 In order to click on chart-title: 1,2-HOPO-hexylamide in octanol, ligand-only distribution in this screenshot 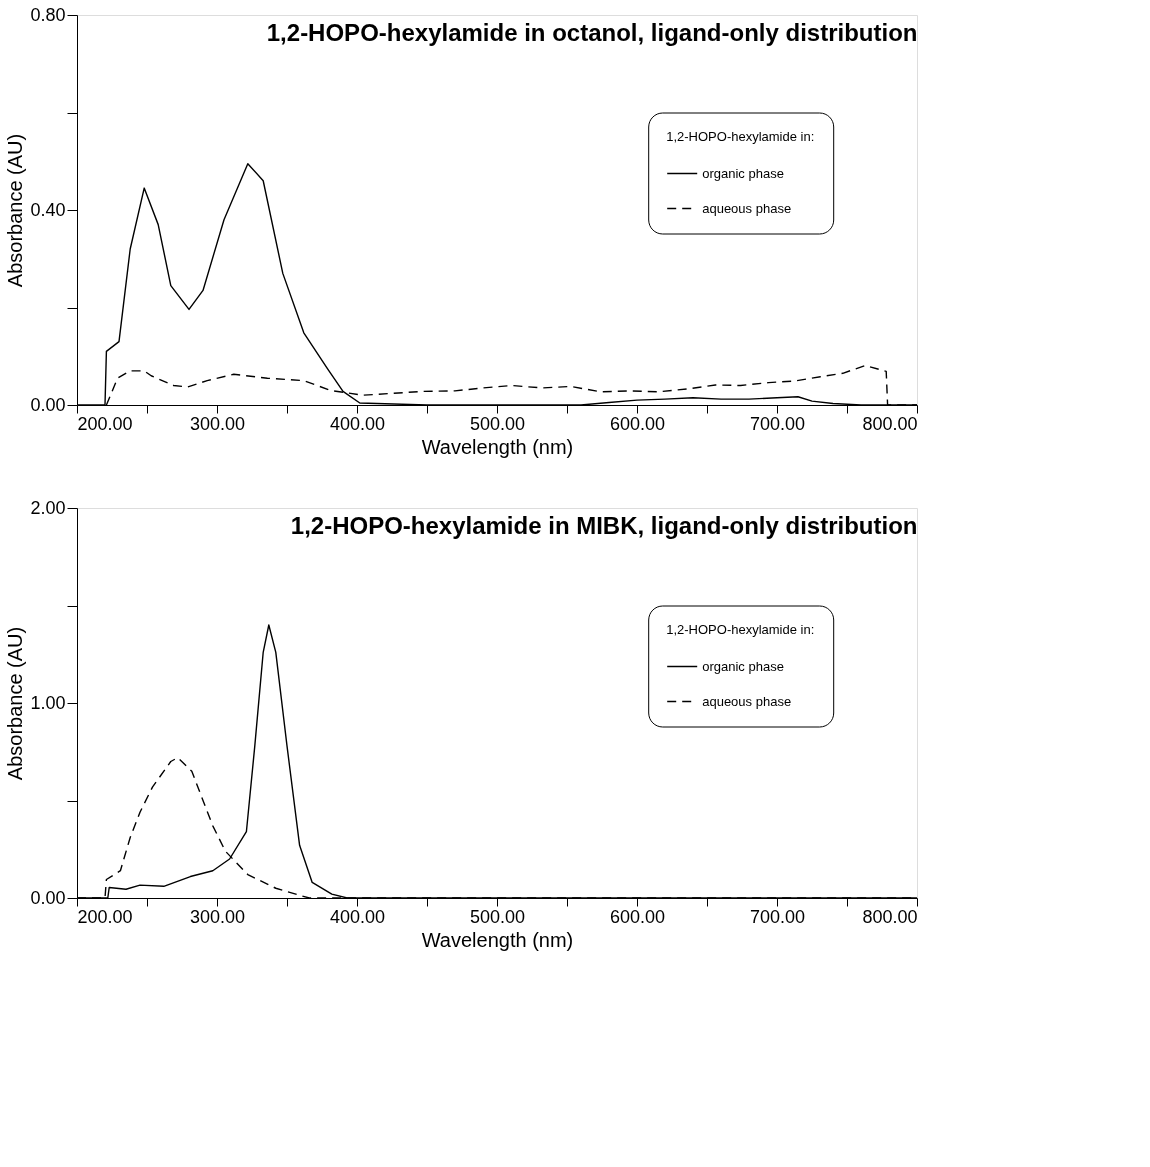, I will do `click(592, 32)`.